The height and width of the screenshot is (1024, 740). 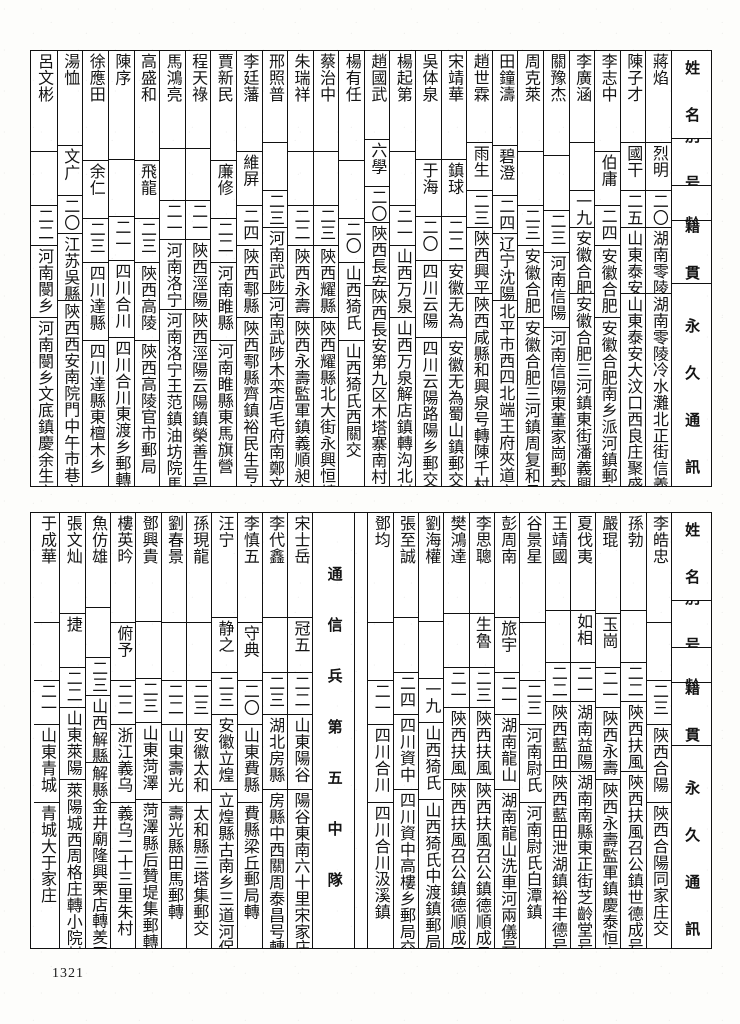 What do you see at coordinates (381, 862) in the screenshot?
I see `cell-text-address: 四川合川汲溪鎮` at bounding box center [381, 862].